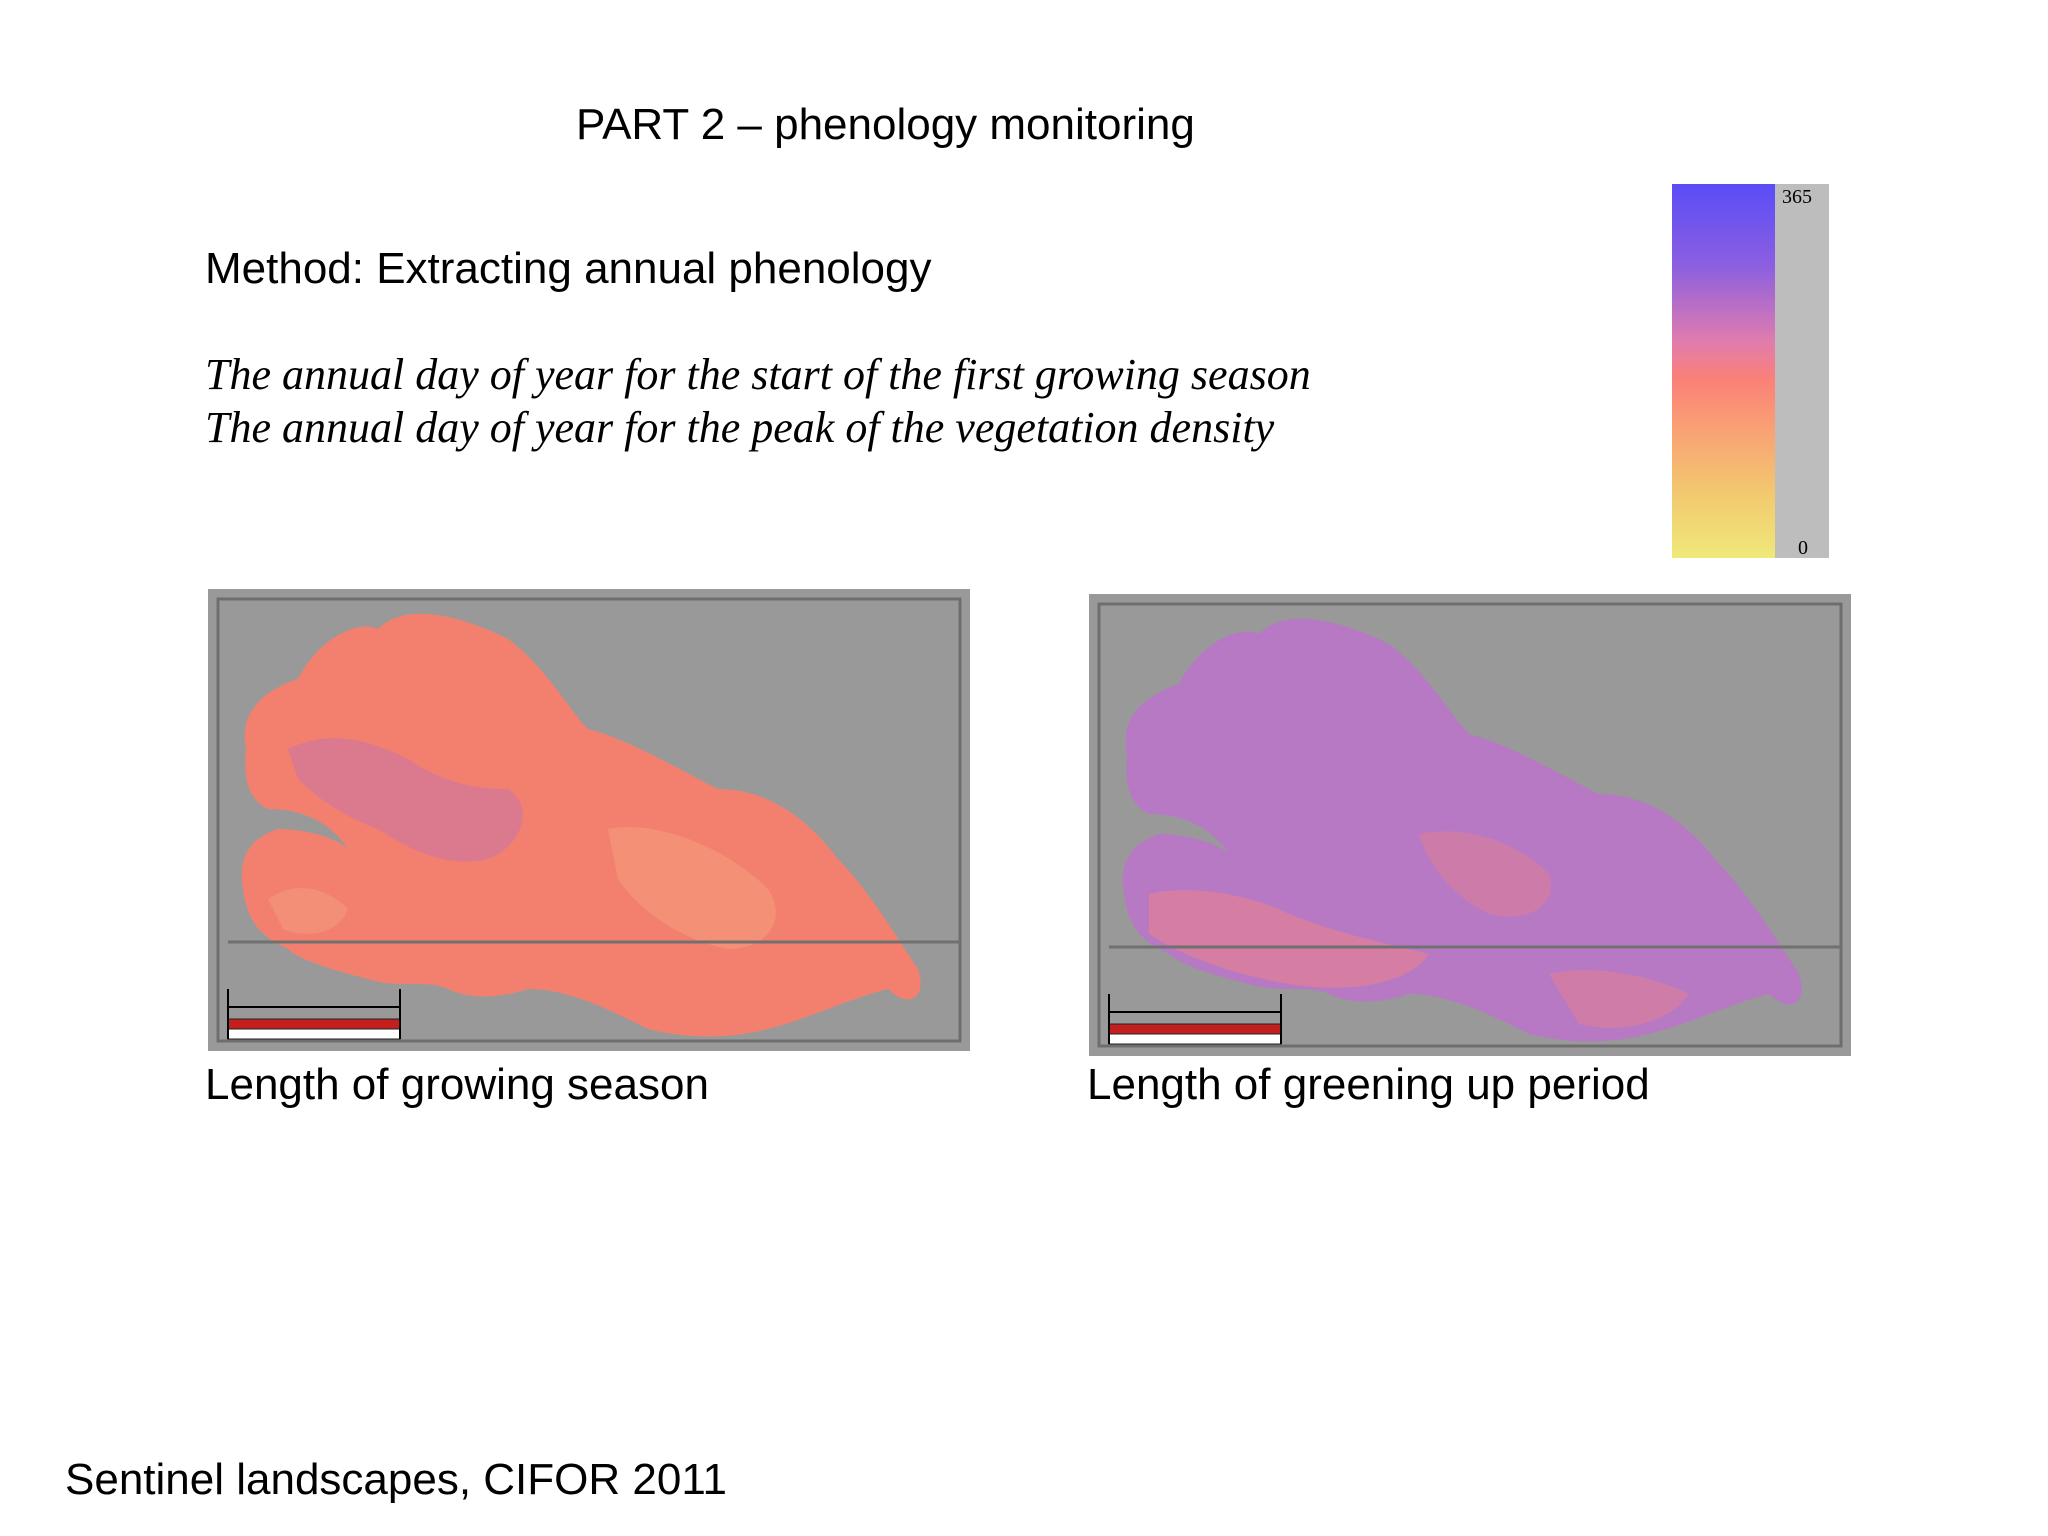 The width and height of the screenshot is (2048, 1536). I want to click on method-heading: Method: Extracting annual phenology, so click(568, 268).